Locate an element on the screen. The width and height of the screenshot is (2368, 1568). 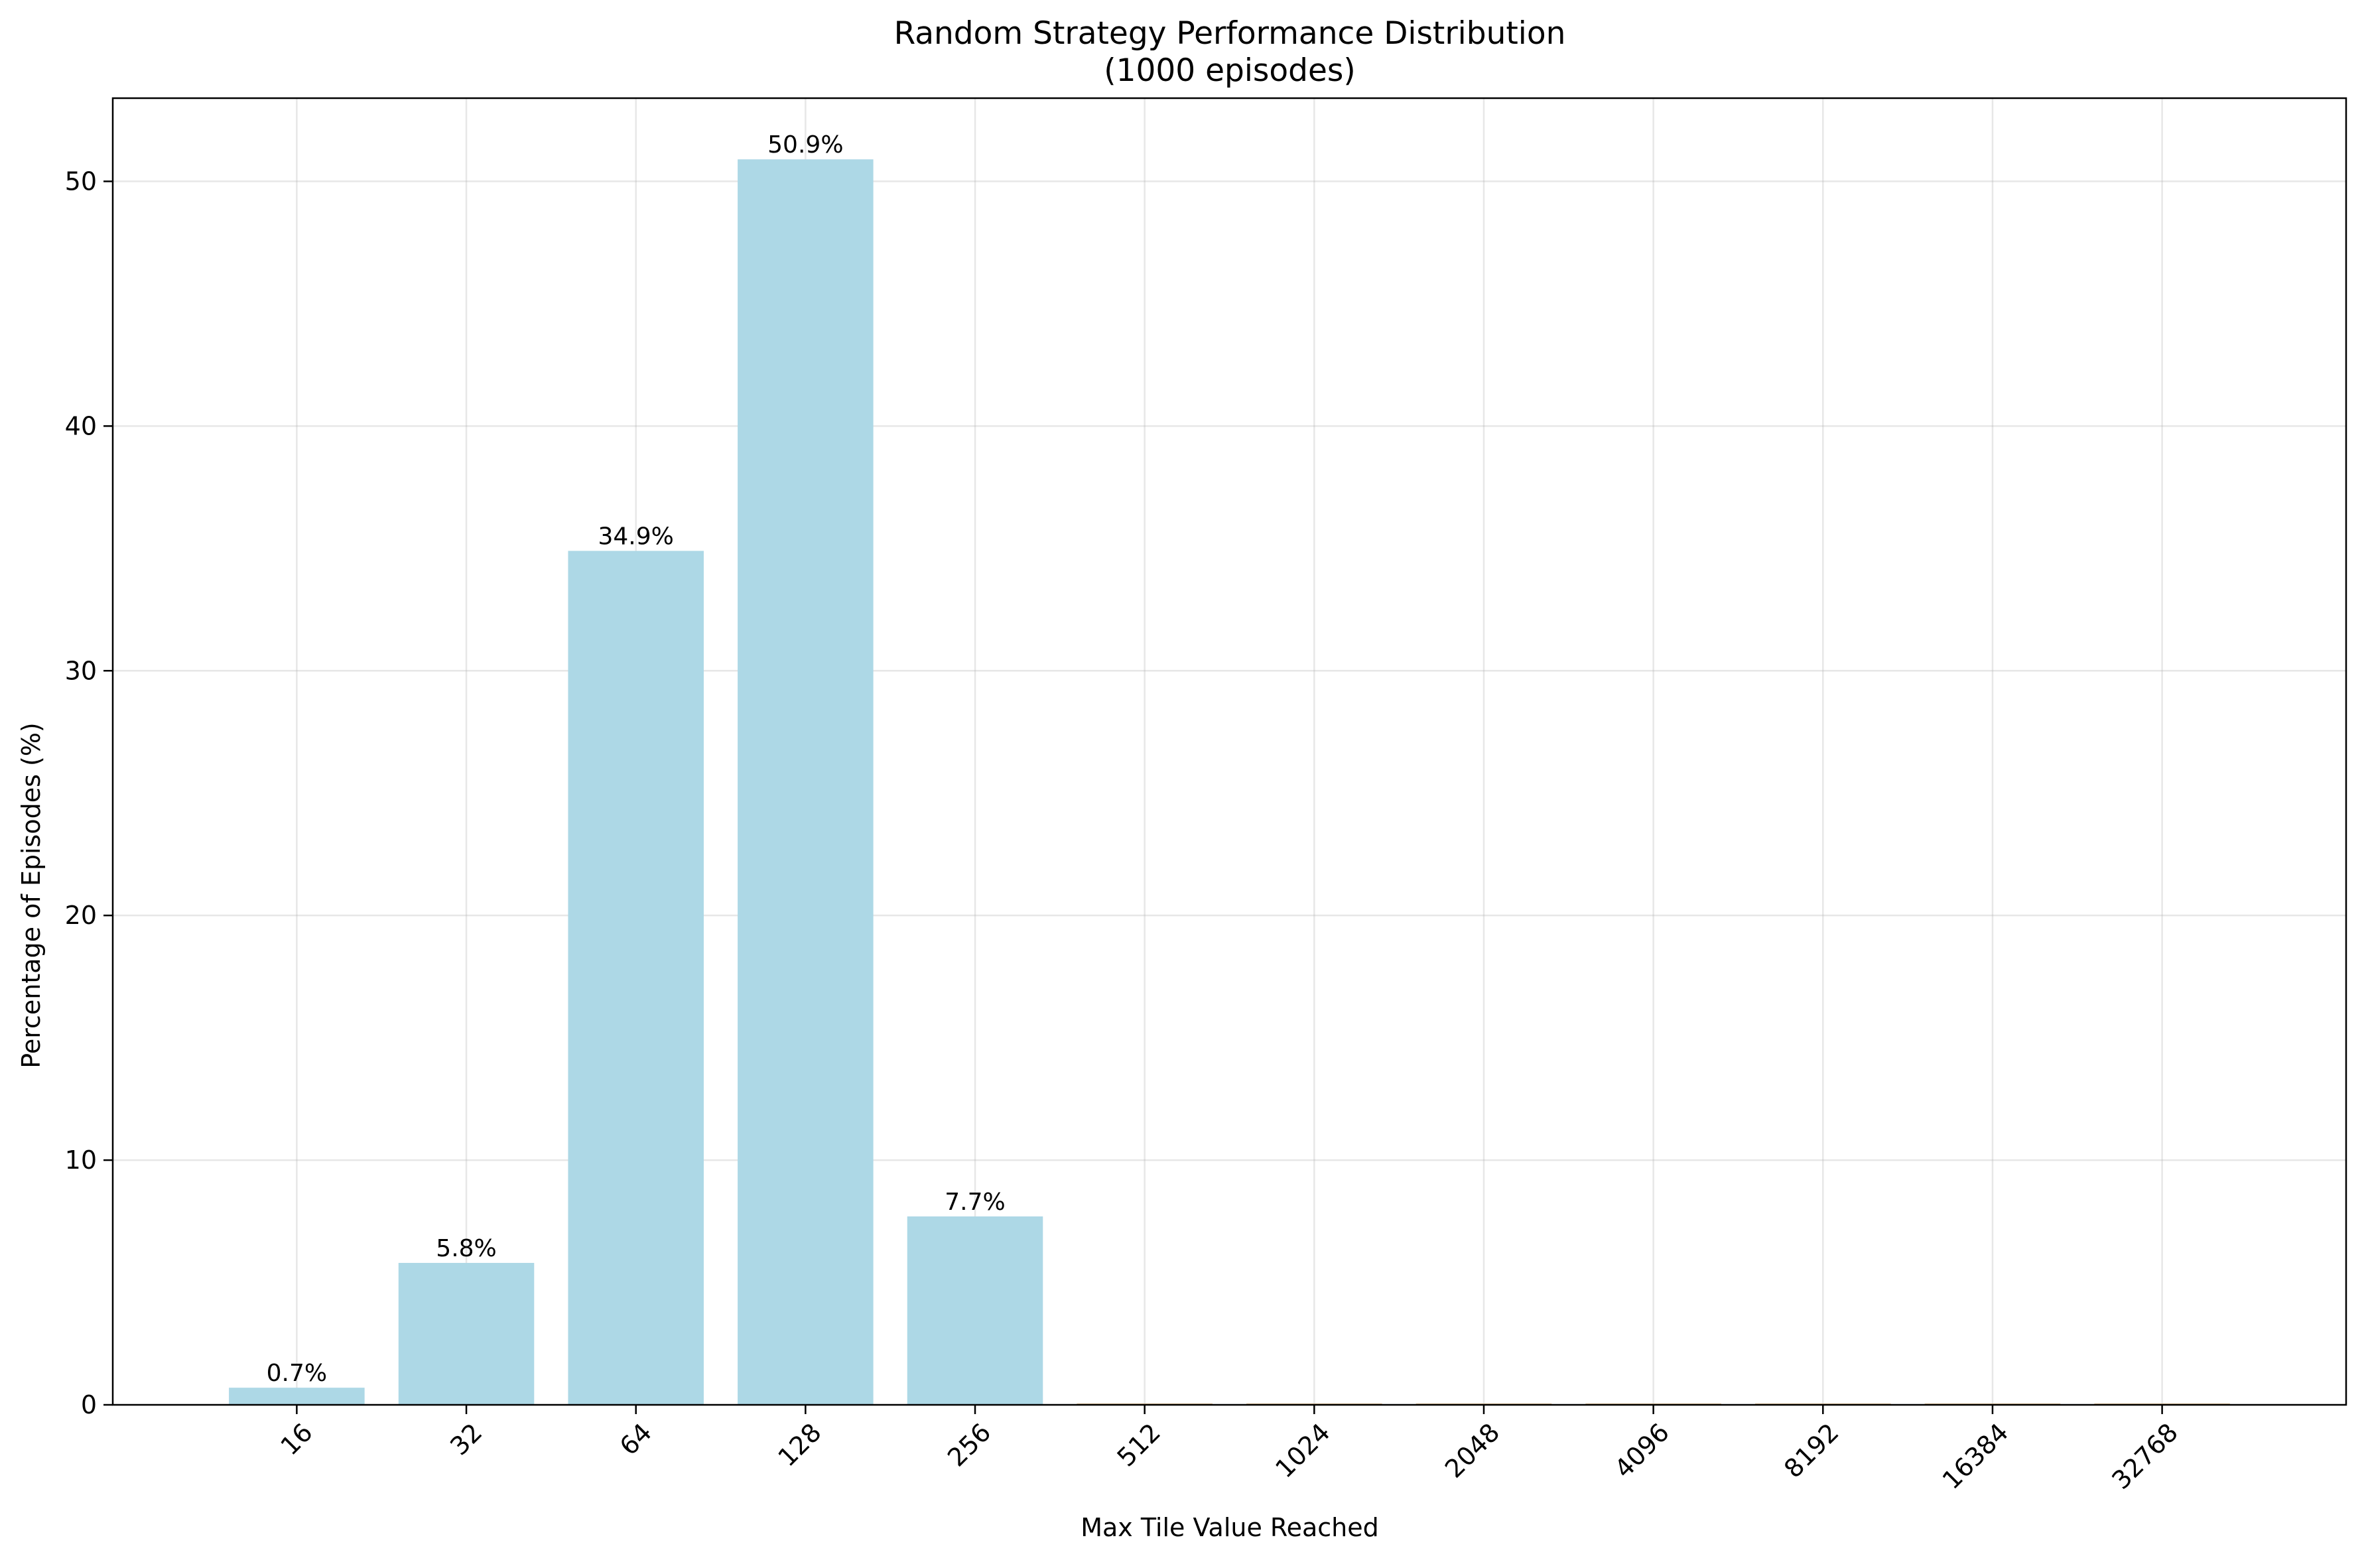
y-tick-label: 0 is located at coordinates (89, 1405).